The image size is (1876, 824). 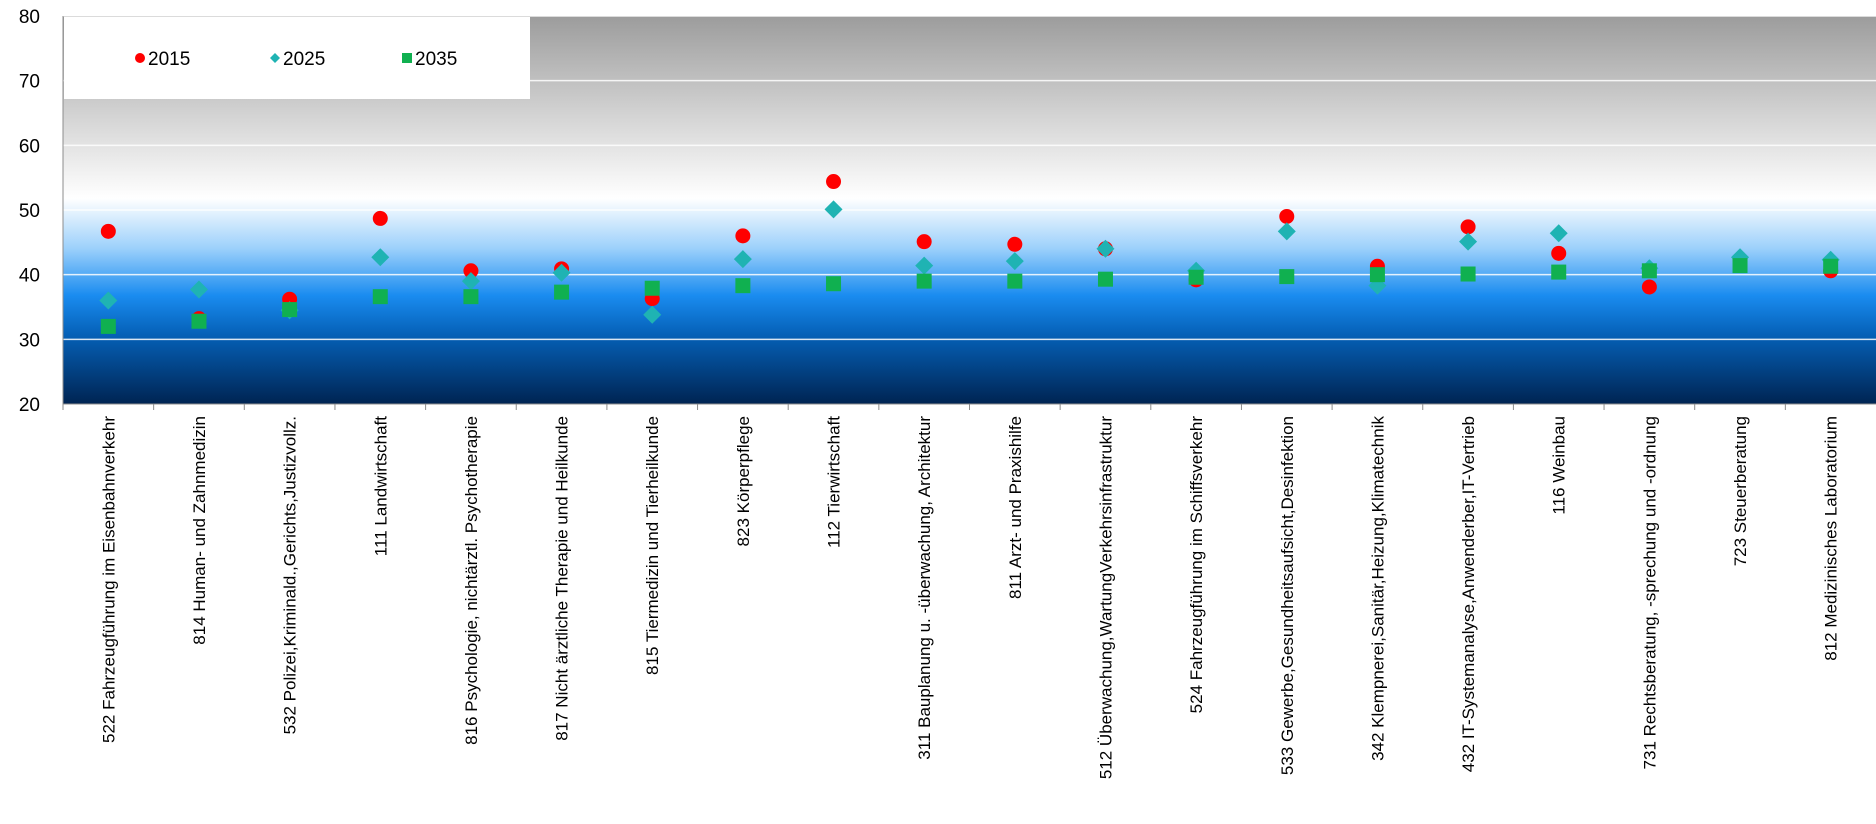 What do you see at coordinates (380, 486) in the screenshot?
I see `x-category-label: 111 Landwirtschaft` at bounding box center [380, 486].